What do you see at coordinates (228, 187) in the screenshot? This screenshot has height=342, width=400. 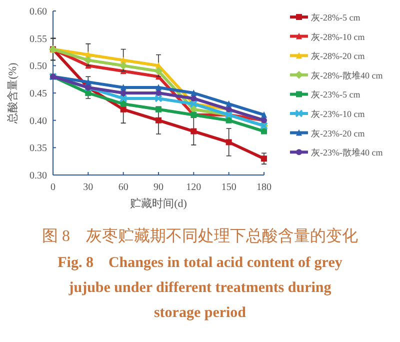 I see `x-tick-label: 150` at bounding box center [228, 187].